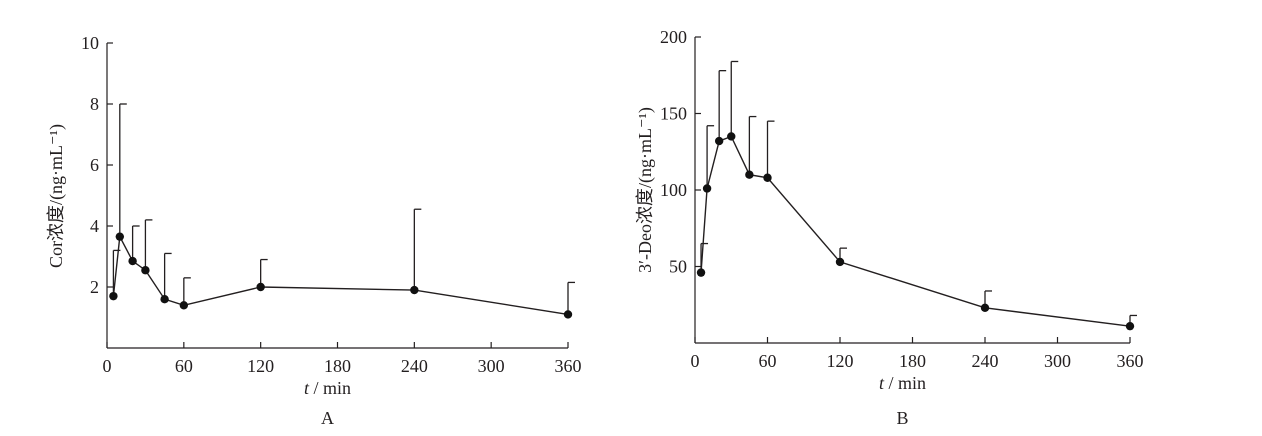 This screenshot has width=1262, height=436. What do you see at coordinates (645, 190) in the screenshot?
I see `y-axis-label: 3′-Deo浓度/(ng·mL⁻¹)` at bounding box center [645, 190].